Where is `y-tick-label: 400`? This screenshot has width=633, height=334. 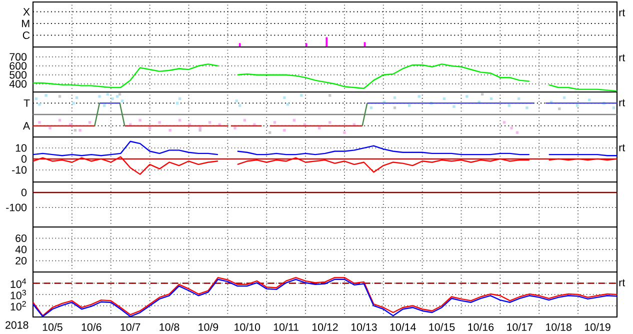
y-tick-label: 400 is located at coordinates (18, 84).